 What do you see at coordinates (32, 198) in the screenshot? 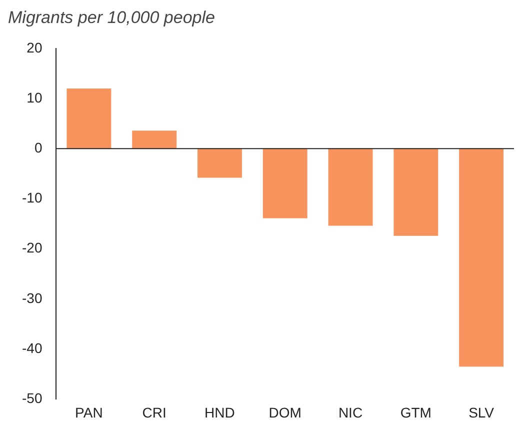
I see `y-tick-label: -10` at bounding box center [32, 198].